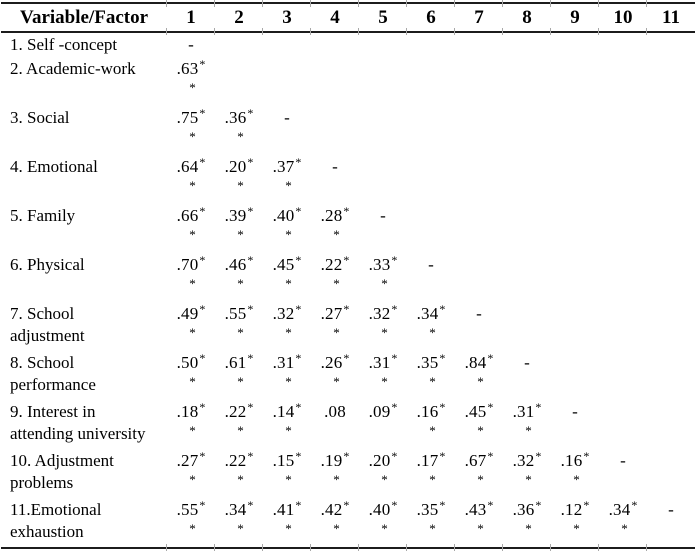  Describe the element at coordinates (383, 473) in the screenshot. I see `correlation-cell: .20* *` at that location.